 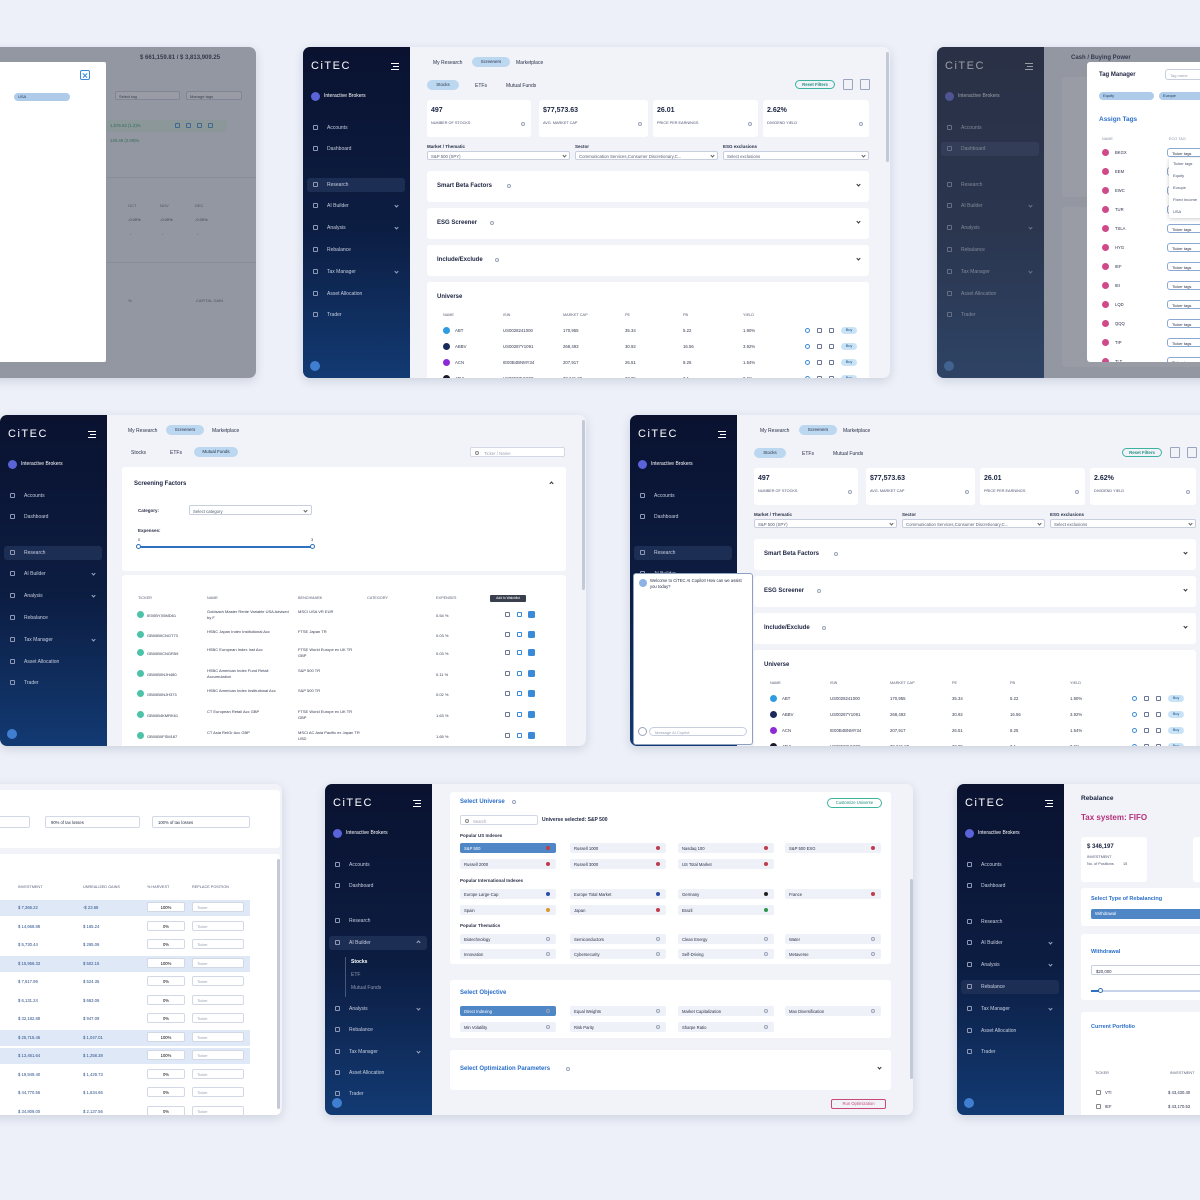 I want to click on tab-active: Screeners, so click(x=818, y=430).